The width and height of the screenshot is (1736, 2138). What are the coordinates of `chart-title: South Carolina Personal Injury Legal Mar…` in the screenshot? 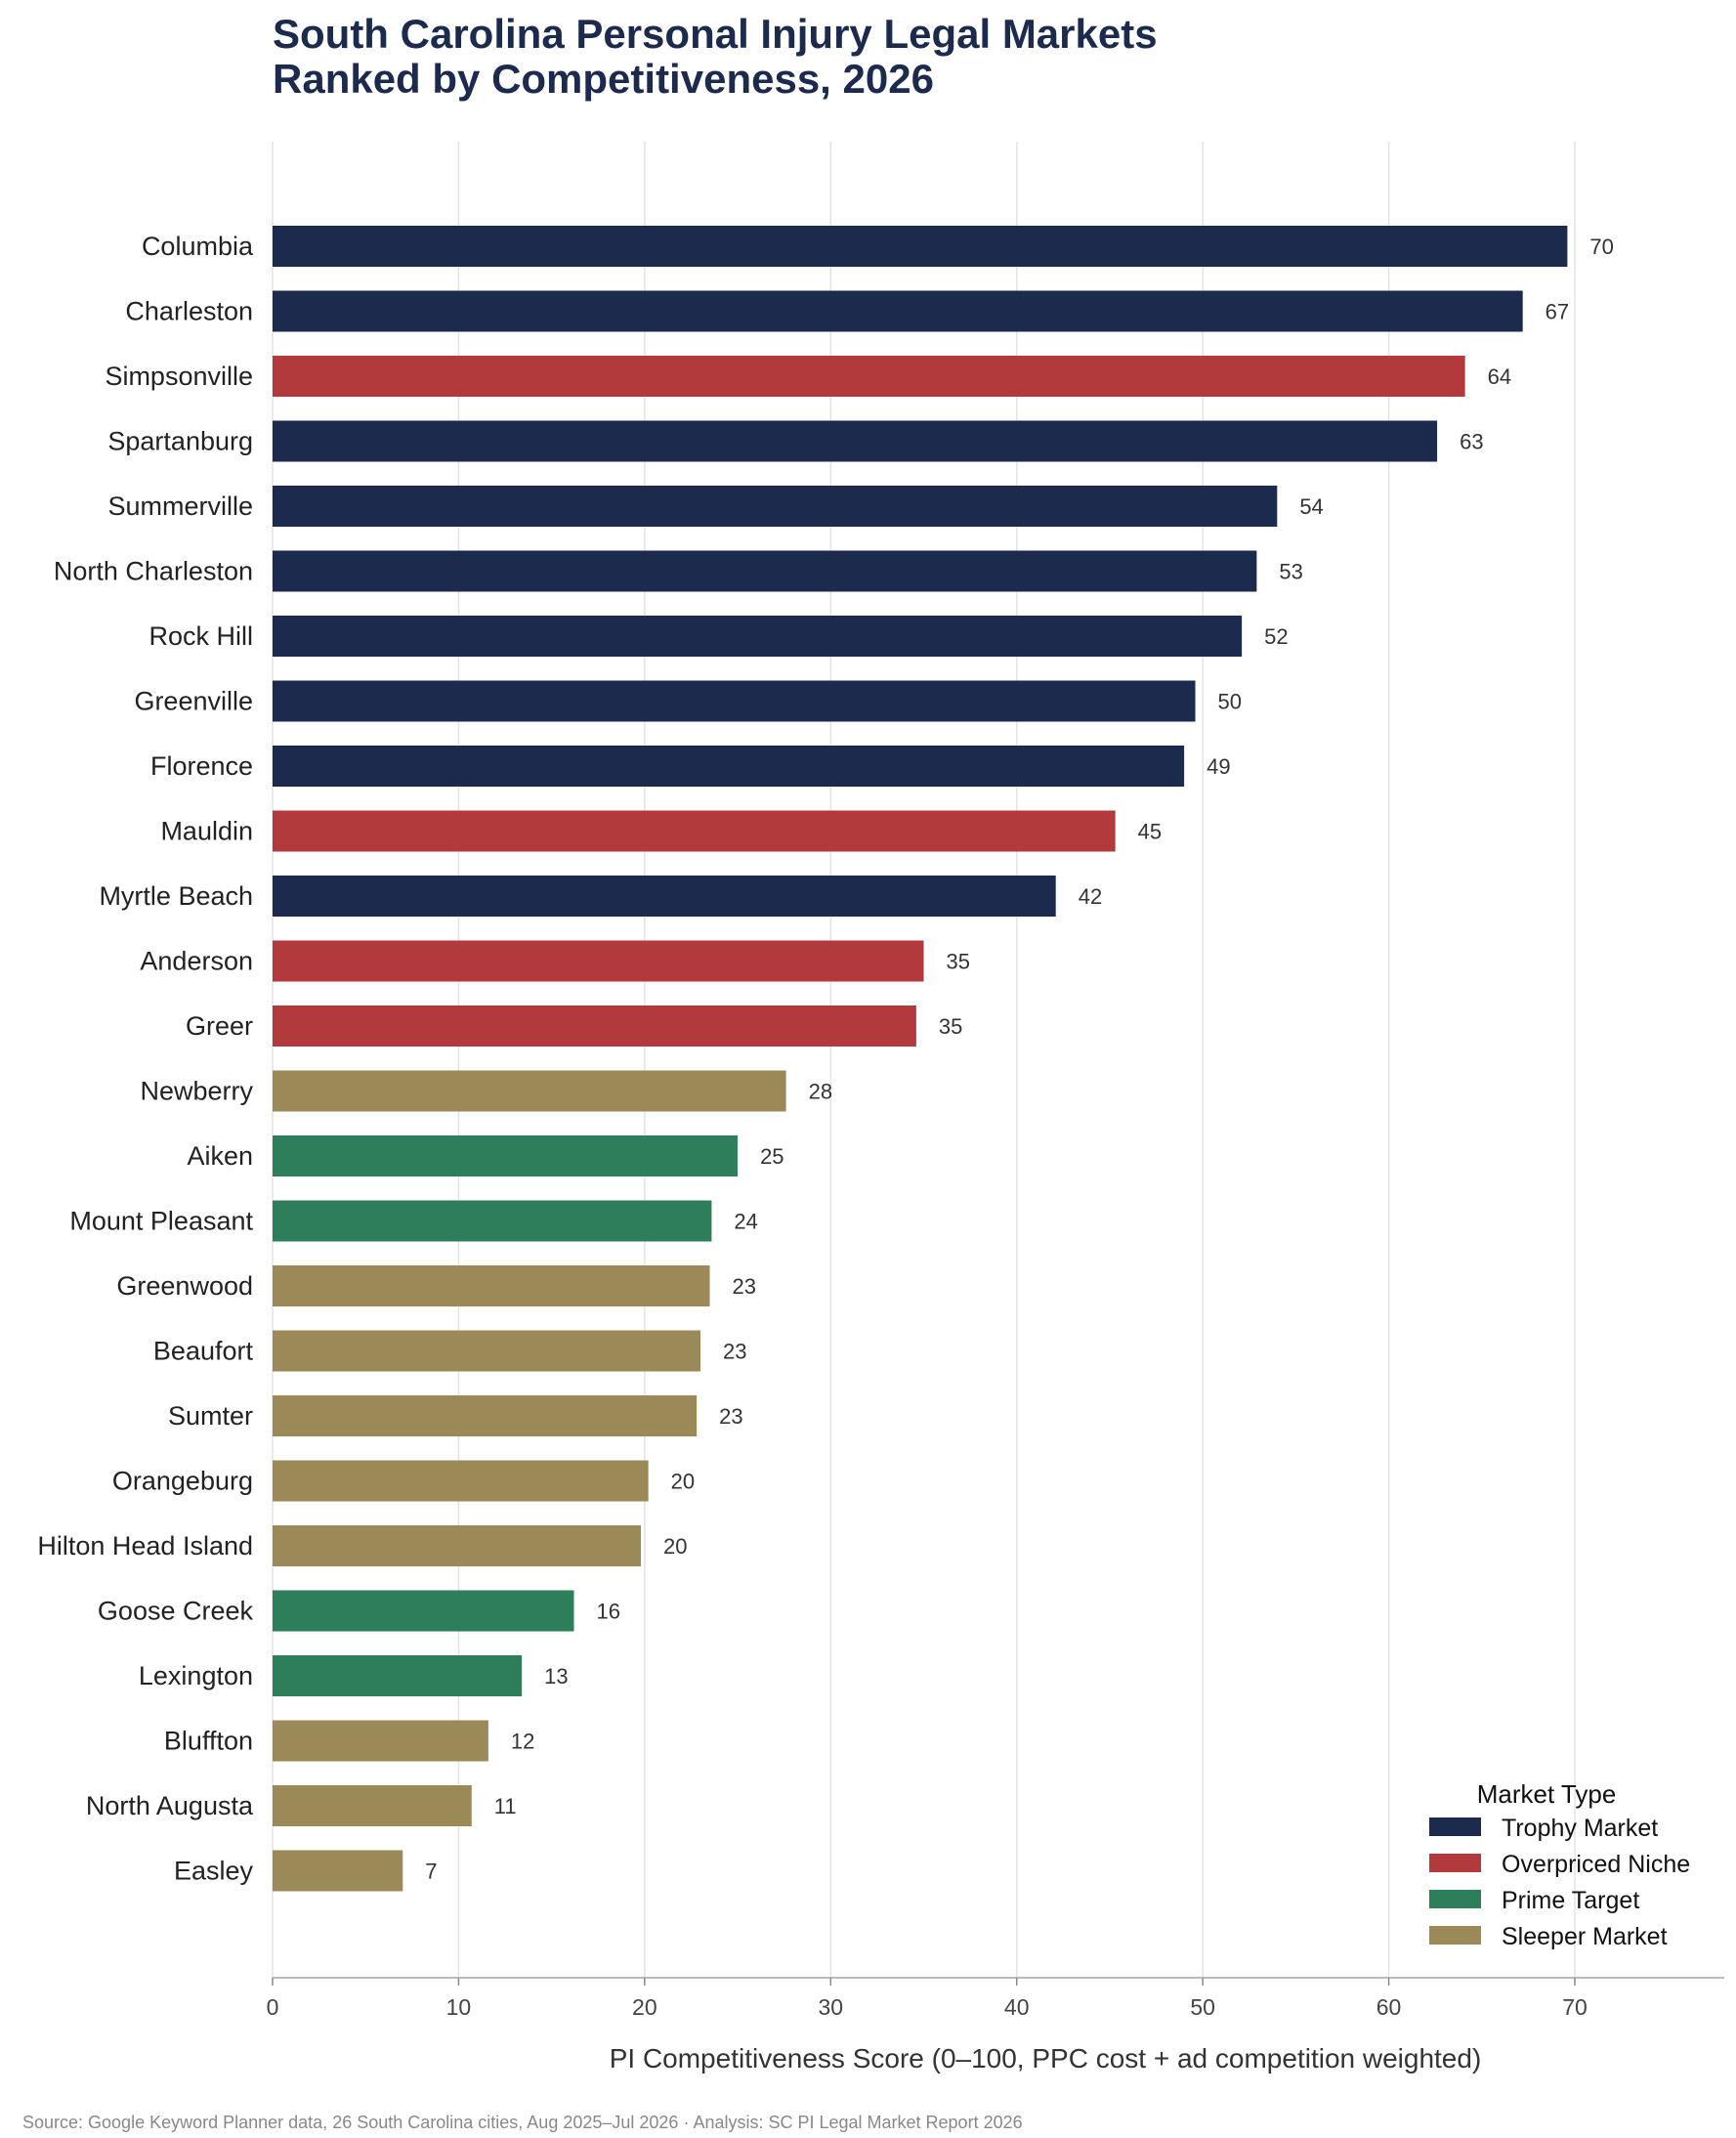 It's located at (715, 57).